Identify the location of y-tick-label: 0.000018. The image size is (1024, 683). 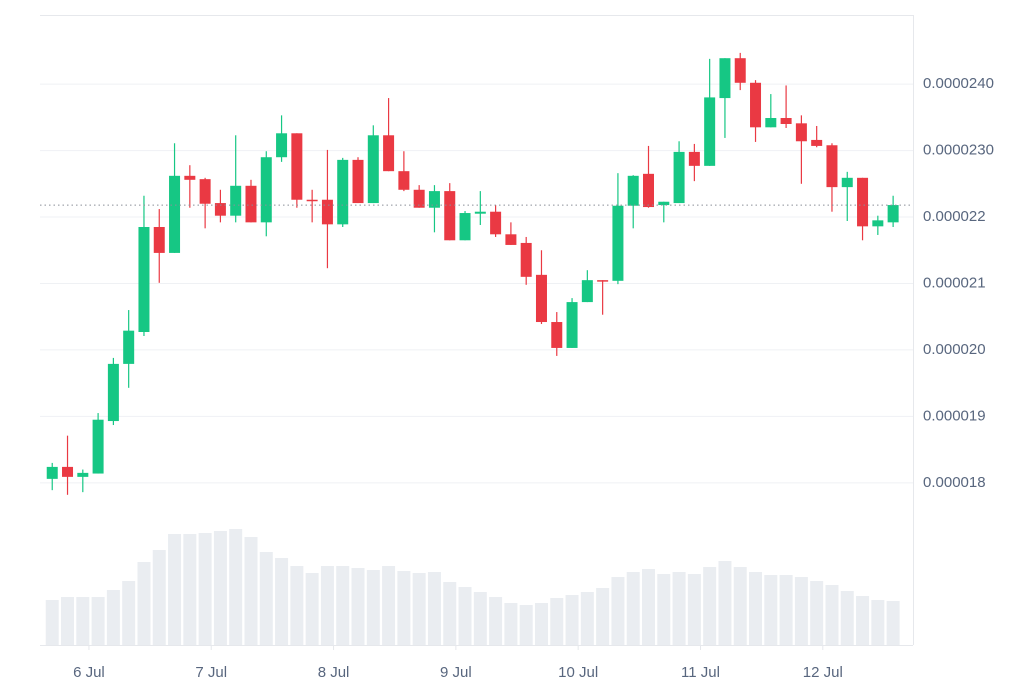
(954, 482).